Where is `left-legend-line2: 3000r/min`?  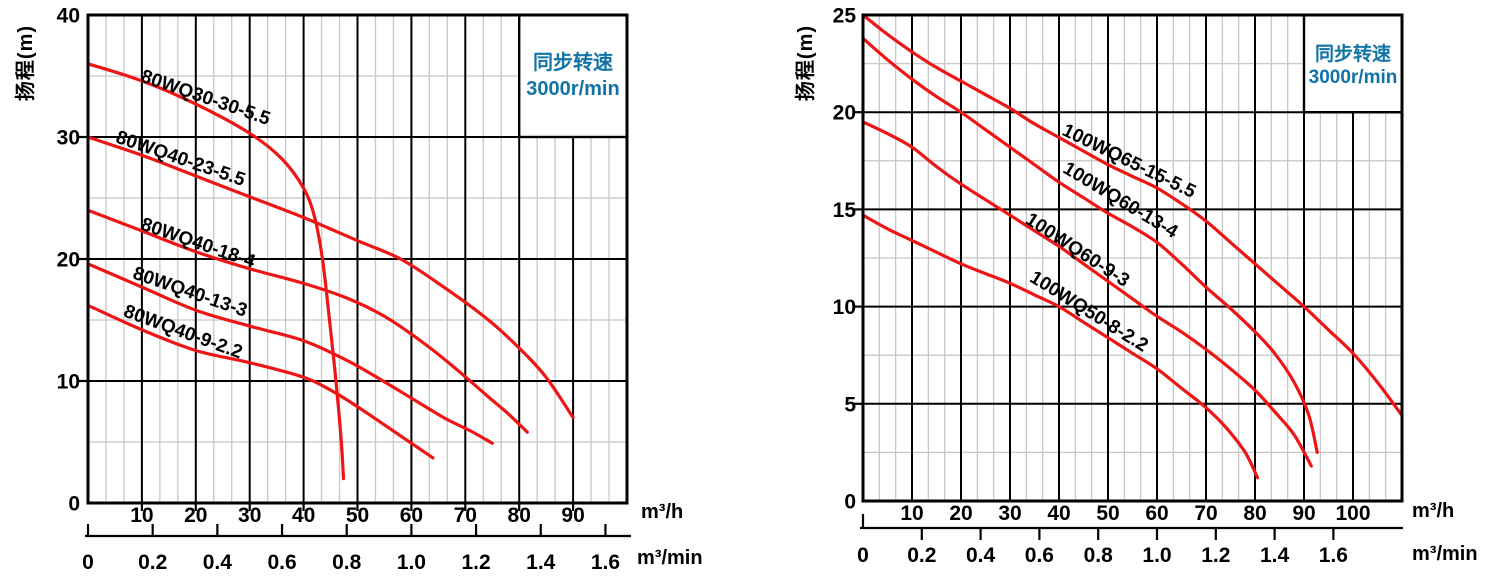
left-legend-line2: 3000r/min is located at coordinates (573, 89).